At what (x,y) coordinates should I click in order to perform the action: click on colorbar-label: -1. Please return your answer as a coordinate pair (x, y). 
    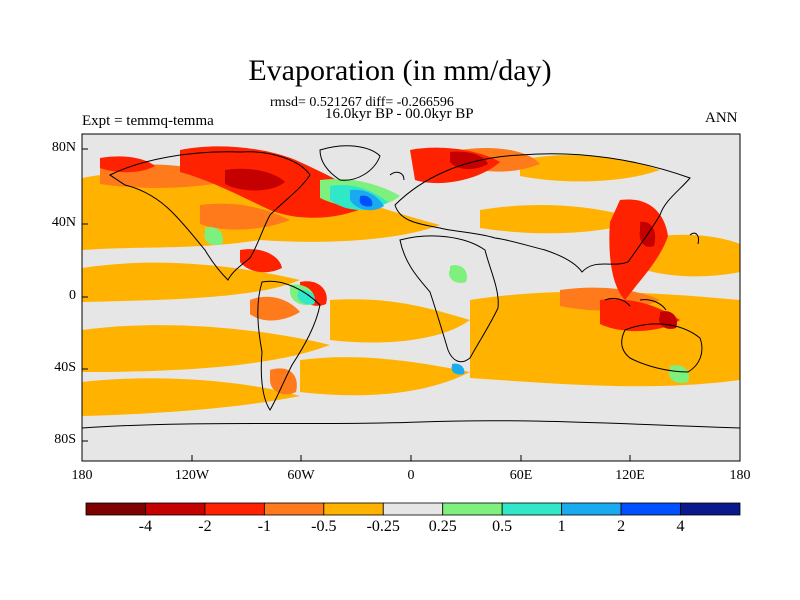
    Looking at the image, I should click on (264, 526).